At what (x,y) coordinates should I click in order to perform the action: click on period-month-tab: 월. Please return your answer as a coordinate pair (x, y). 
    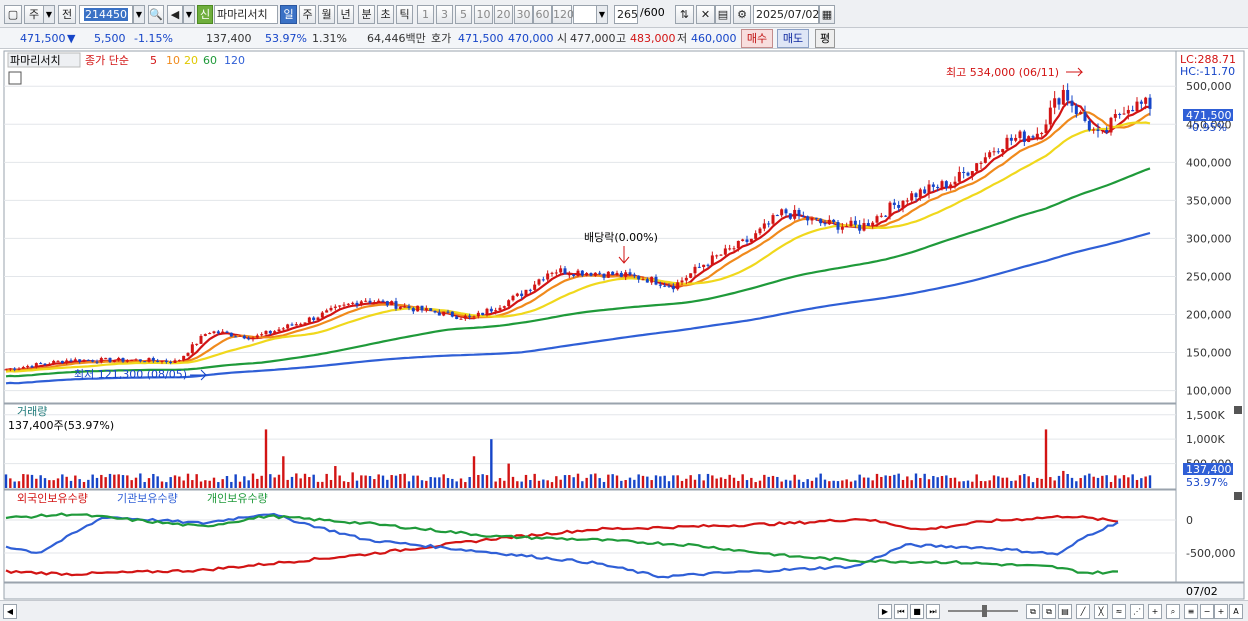
    Looking at the image, I should click on (326, 14).